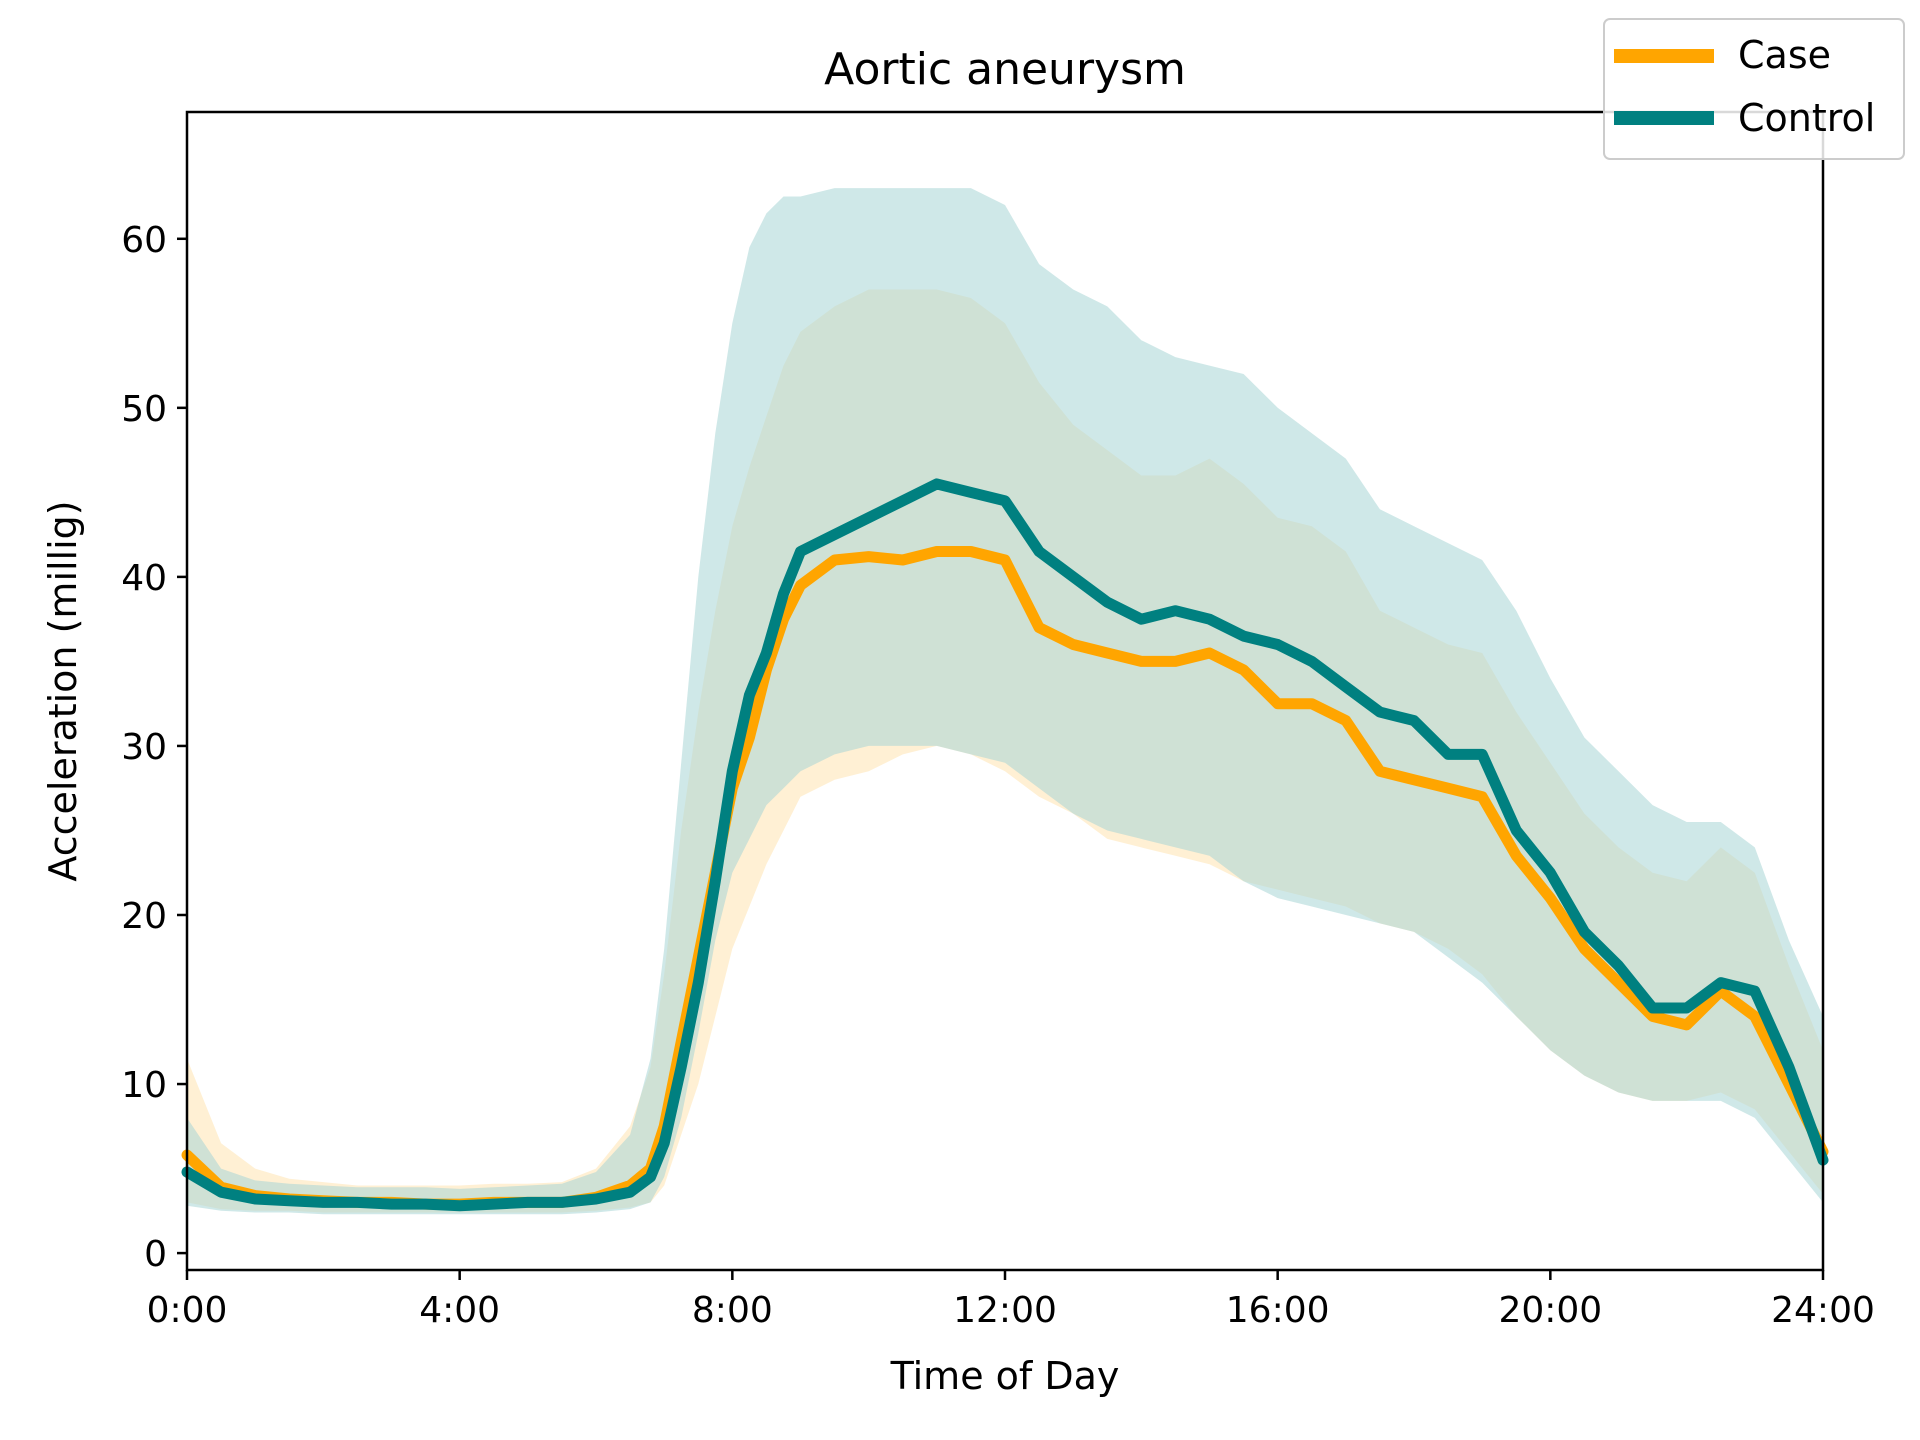 The width and height of the screenshot is (1920, 1440). I want to click on y-tick-label: 0, so click(155, 1254).